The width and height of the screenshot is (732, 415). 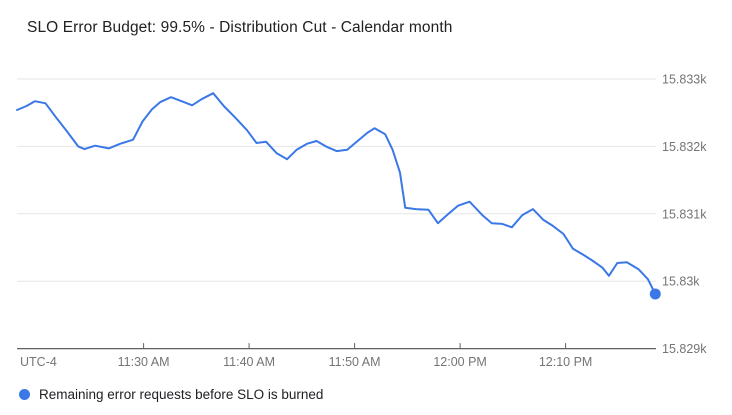 I want to click on y-axis-label: 15.831k, so click(x=684, y=214).